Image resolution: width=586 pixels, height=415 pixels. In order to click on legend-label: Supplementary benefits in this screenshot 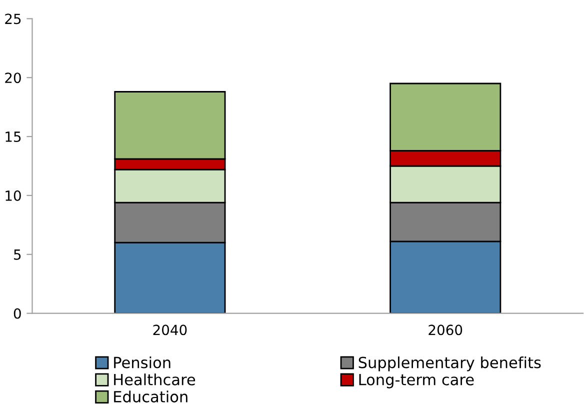, I will do `click(449, 364)`.